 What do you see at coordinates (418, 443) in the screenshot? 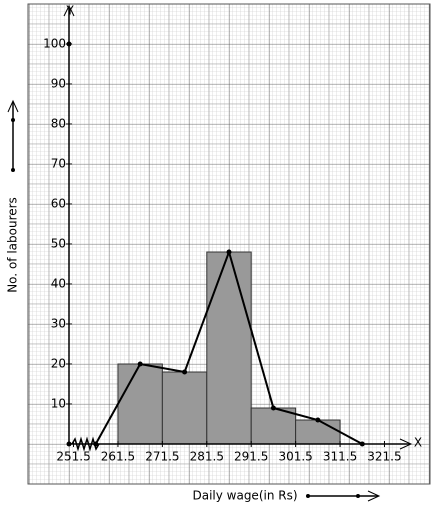
I see `x-axis-letter: X` at bounding box center [418, 443].